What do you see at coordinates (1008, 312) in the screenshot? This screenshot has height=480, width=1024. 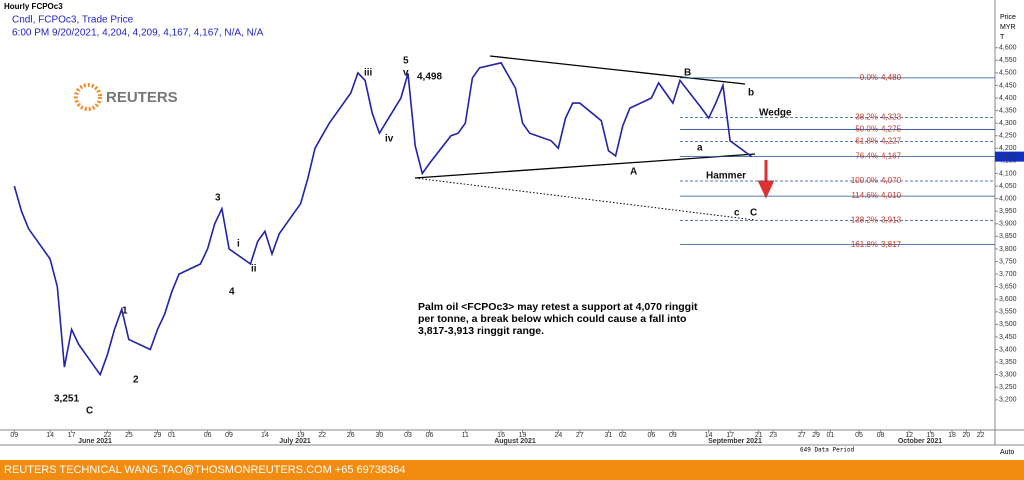 I see `y-tick-label: 3,550` at bounding box center [1008, 312].